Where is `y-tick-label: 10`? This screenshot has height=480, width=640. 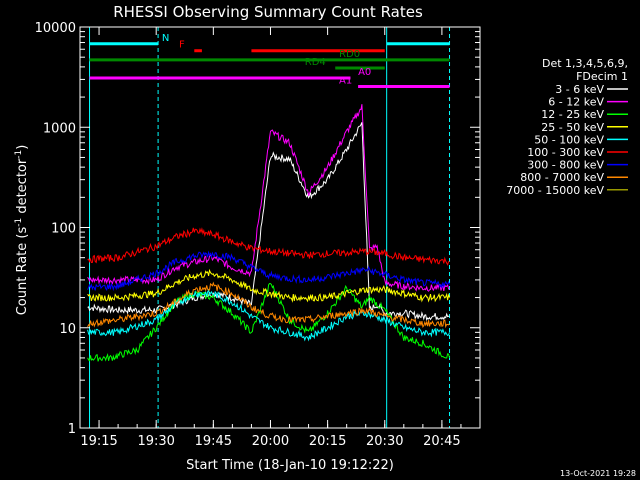
y-tick-label: 10 is located at coordinates (67, 329).